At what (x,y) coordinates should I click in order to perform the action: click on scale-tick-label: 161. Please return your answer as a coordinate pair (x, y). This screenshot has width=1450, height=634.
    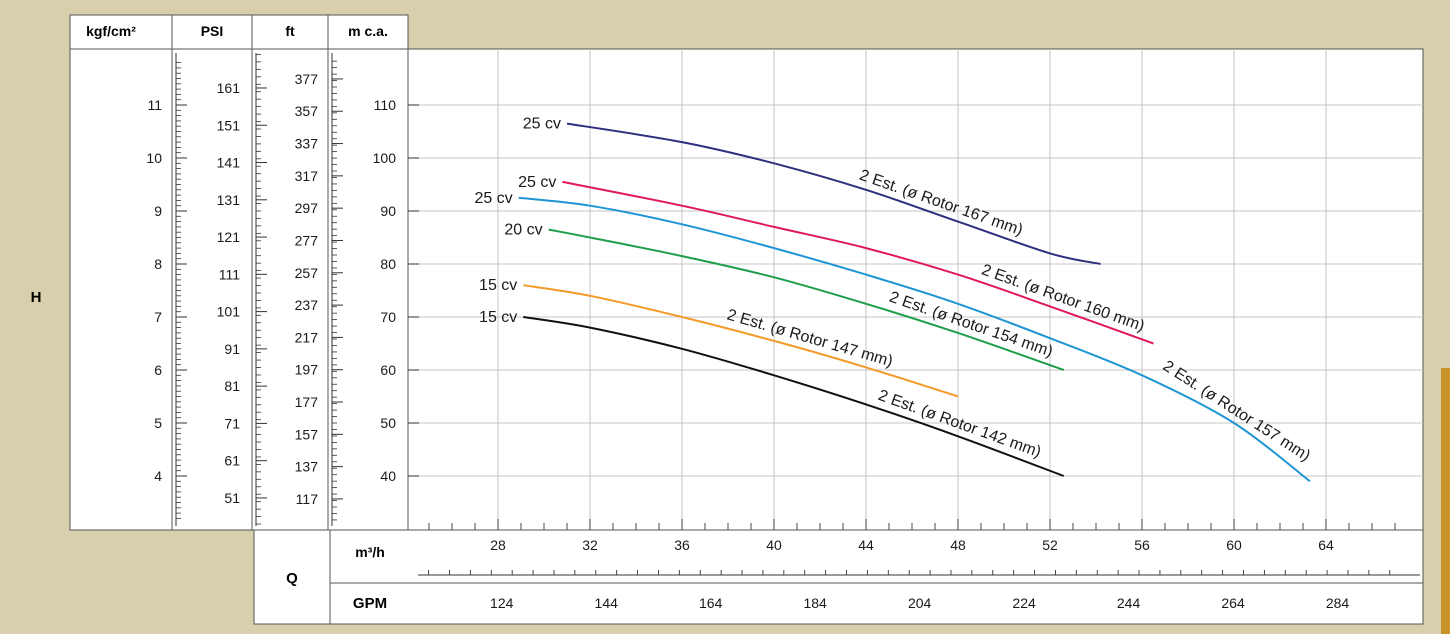
    Looking at the image, I should click on (229, 88).